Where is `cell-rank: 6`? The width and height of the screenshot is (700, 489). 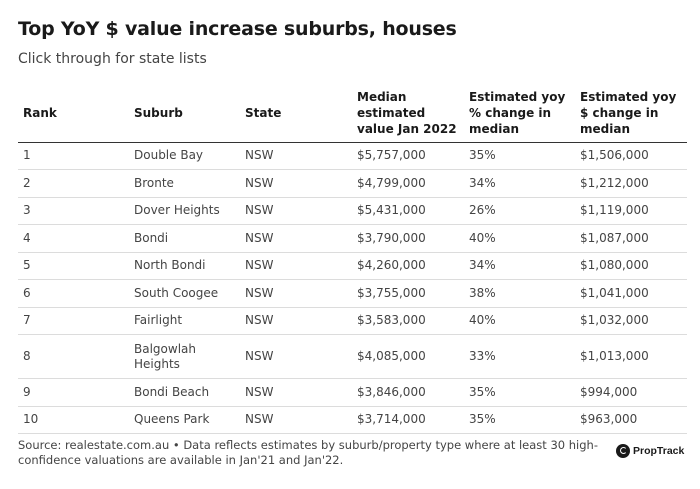
cell-rank: 6 is located at coordinates (73, 293).